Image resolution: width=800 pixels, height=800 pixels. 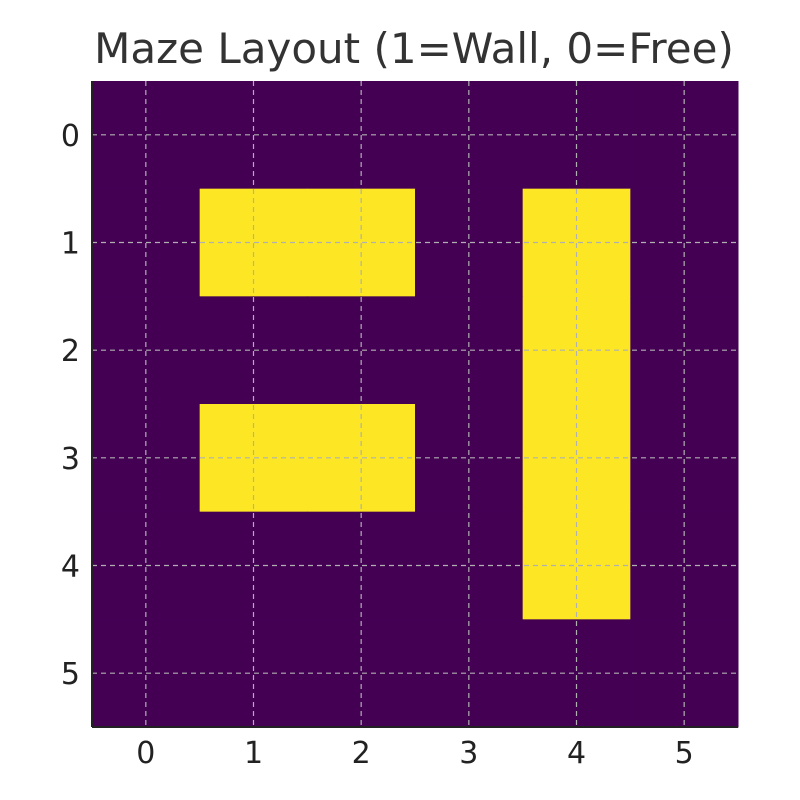 What do you see at coordinates (70, 244) in the screenshot?
I see `y-tick-label-1: 1` at bounding box center [70, 244].